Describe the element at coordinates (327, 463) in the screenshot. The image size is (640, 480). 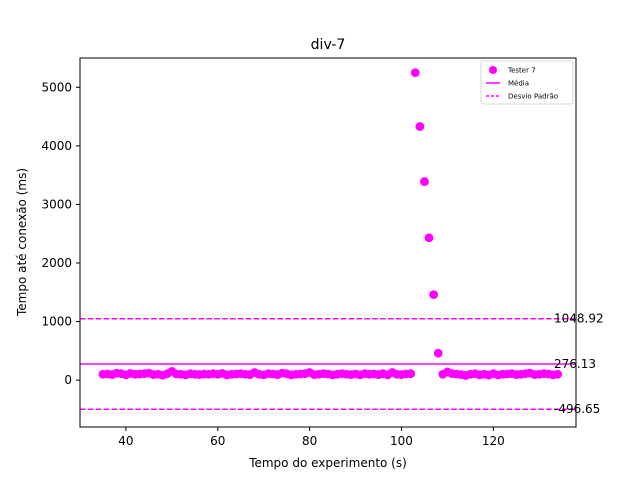
I see `x-axis-title: Tempo do experimento (s)` at that location.